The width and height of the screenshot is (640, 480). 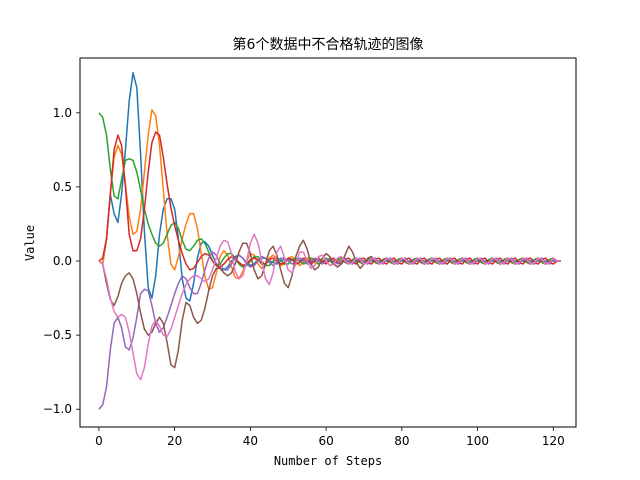 What do you see at coordinates (62, 187) in the screenshot?
I see `y-tick-label: 0.5` at bounding box center [62, 187].